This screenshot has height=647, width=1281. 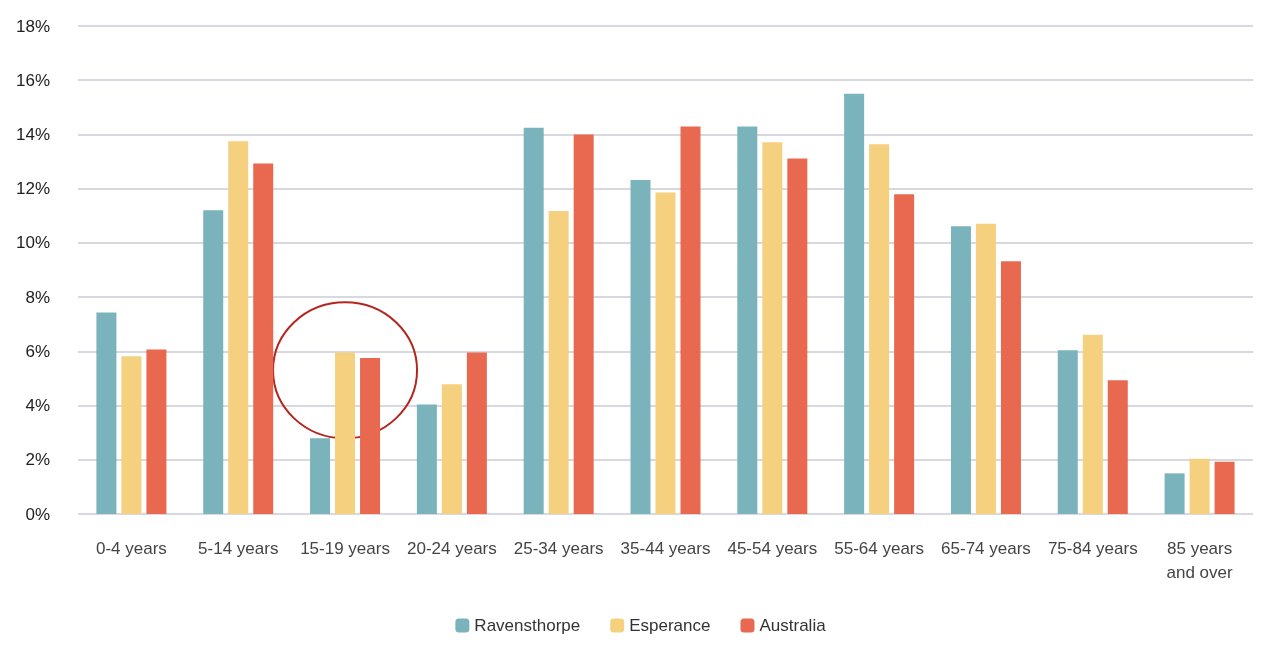 What do you see at coordinates (879, 548) in the screenshot?
I see `x-tick-label: 55-64 years` at bounding box center [879, 548].